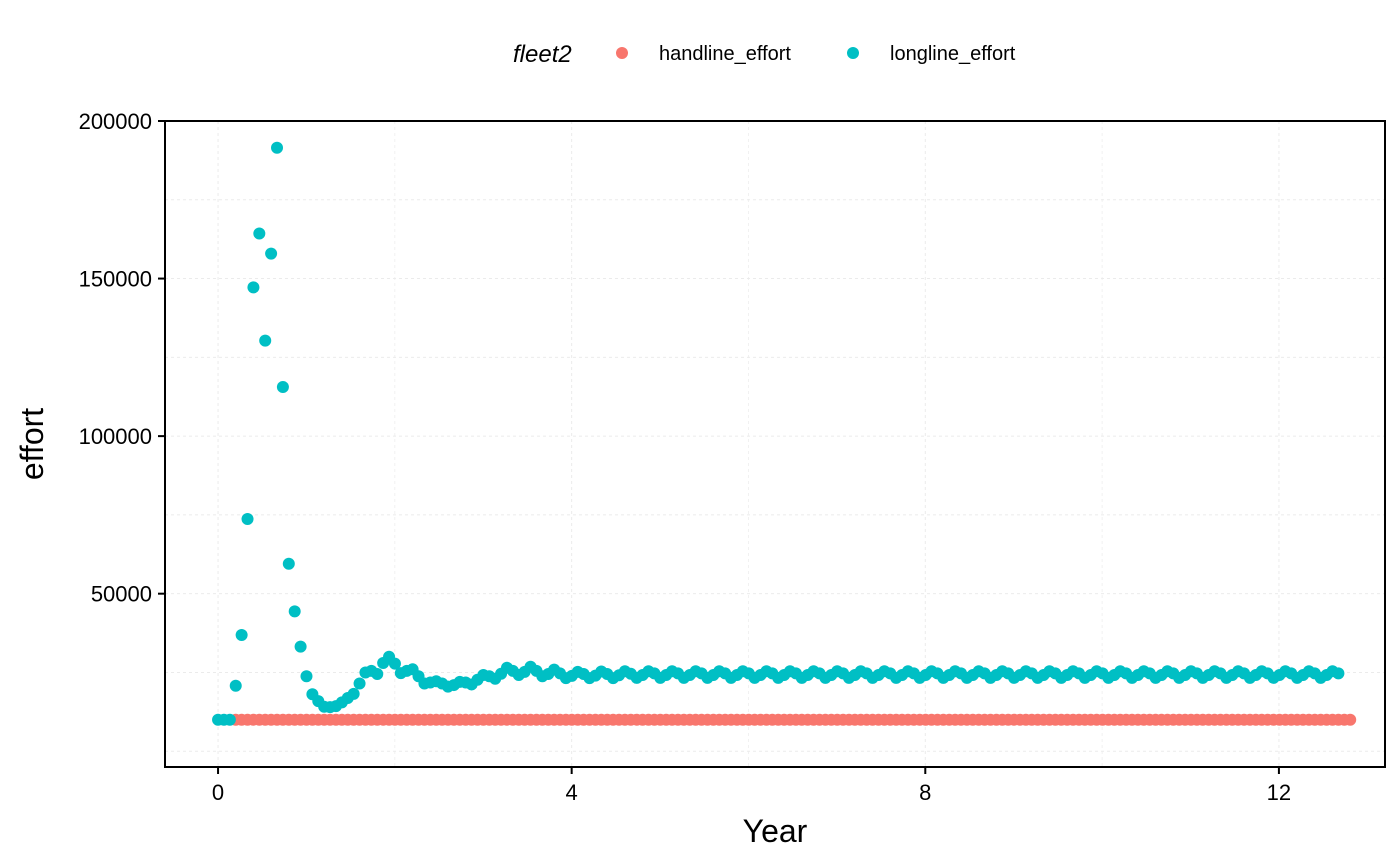 The height and width of the screenshot is (865, 1400). Describe the element at coordinates (751, 786) in the screenshot. I see `x-axis: 0 4 8 12` at that location.